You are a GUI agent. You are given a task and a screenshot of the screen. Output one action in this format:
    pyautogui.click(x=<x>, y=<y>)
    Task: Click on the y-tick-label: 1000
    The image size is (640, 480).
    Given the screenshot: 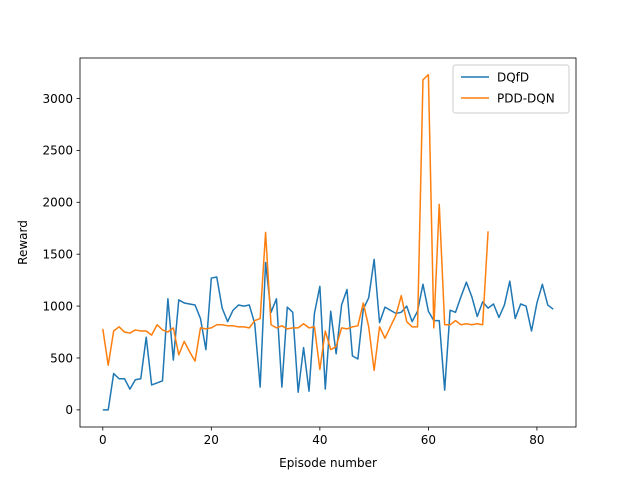 What is the action you would take?
    pyautogui.click(x=57, y=306)
    